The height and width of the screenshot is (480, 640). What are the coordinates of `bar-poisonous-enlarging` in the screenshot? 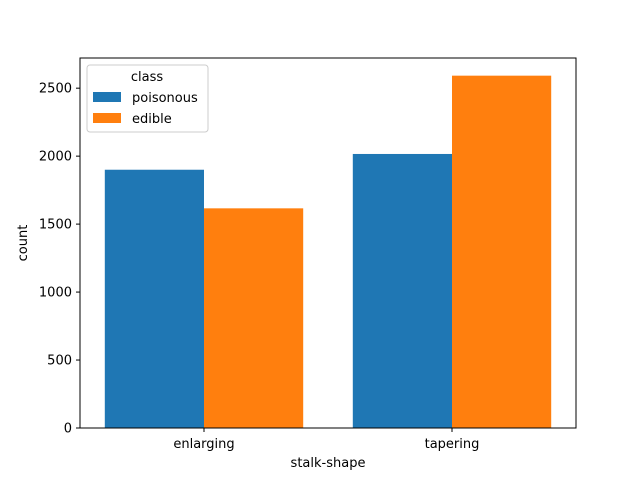 It's located at (154, 299).